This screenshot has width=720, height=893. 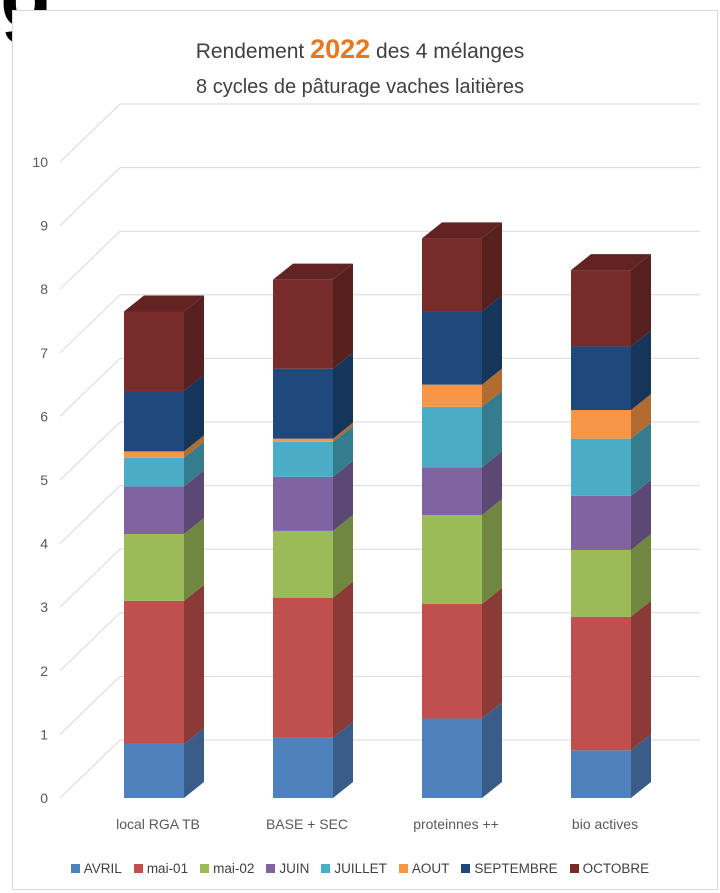 I want to click on x-tick-label: BASE + SEC, so click(x=307, y=824).